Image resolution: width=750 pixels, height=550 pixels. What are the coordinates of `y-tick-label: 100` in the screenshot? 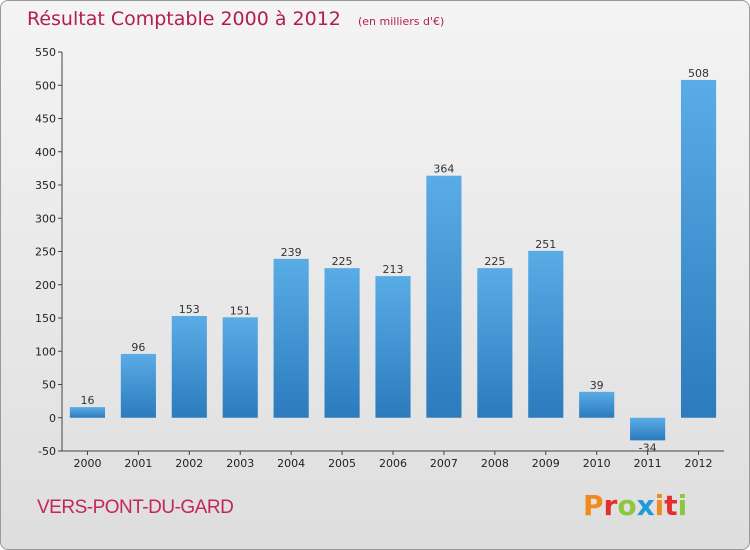 It's located at (45, 351).